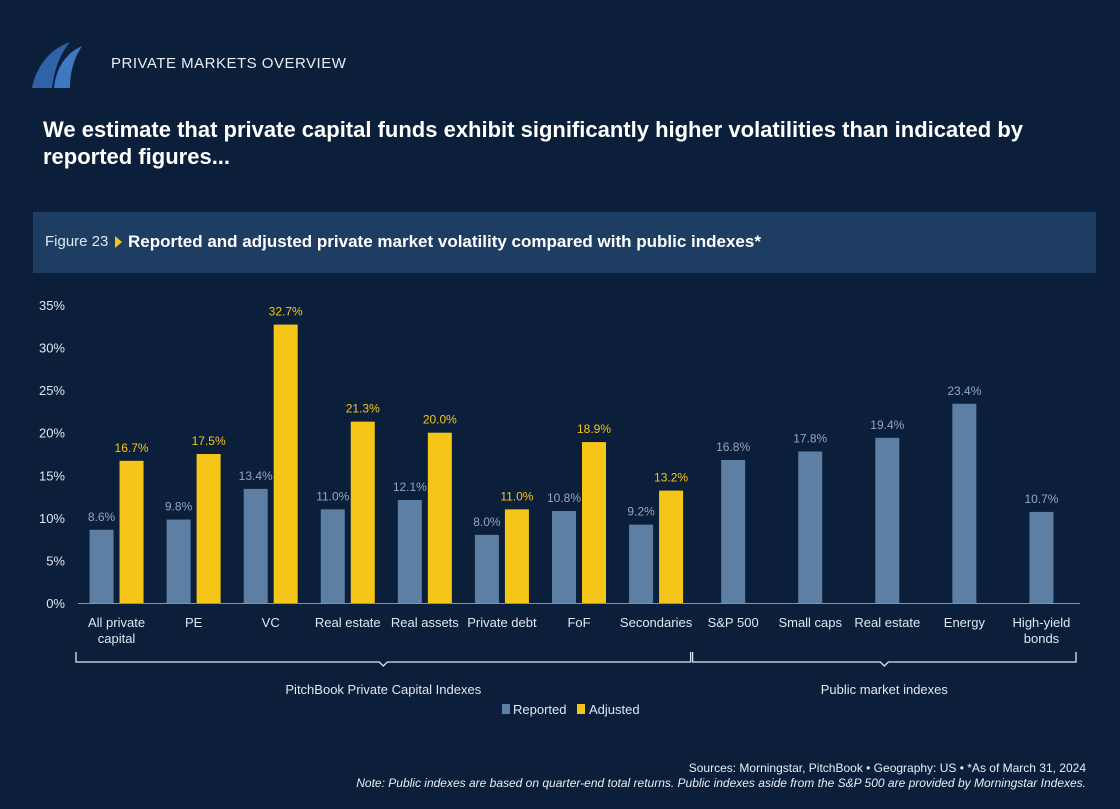 This screenshot has height=809, width=1120. I want to click on reported-data-label: 17.8%, so click(810, 438).